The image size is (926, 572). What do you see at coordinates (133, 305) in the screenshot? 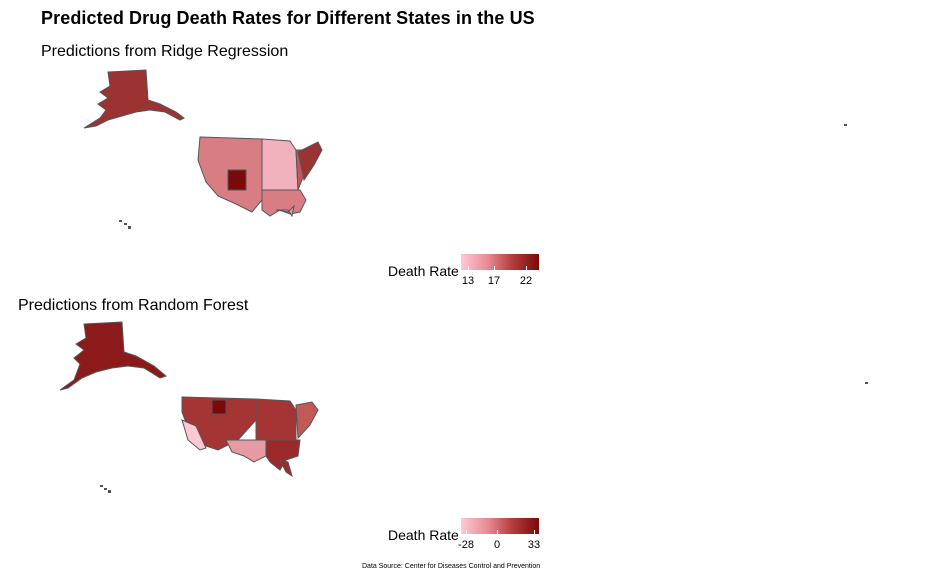
I see `panel-subtitle-random-forest: Predictions from Random Forest` at bounding box center [133, 305].